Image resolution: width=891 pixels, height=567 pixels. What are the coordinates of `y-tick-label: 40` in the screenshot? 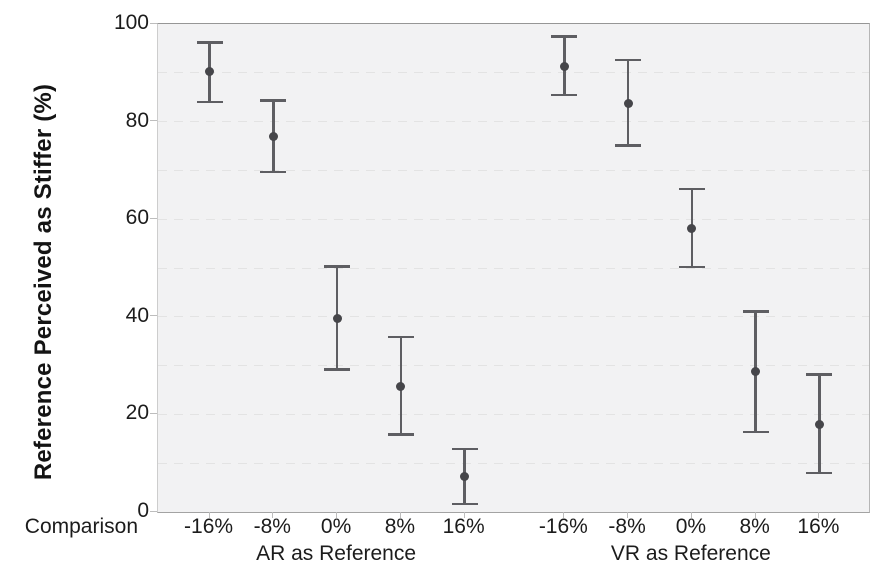 It's located at (137, 315).